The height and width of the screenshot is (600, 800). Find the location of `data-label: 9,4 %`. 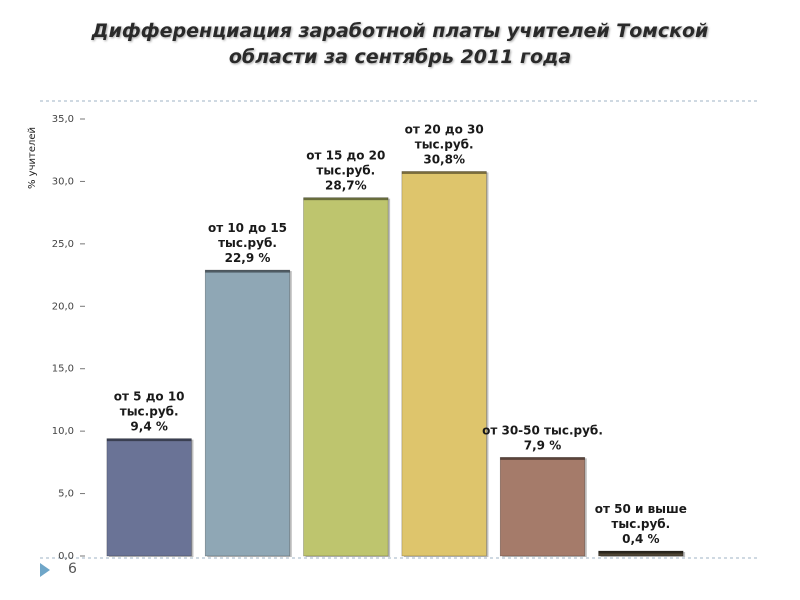

data-label: 9,4 % is located at coordinates (148, 427).